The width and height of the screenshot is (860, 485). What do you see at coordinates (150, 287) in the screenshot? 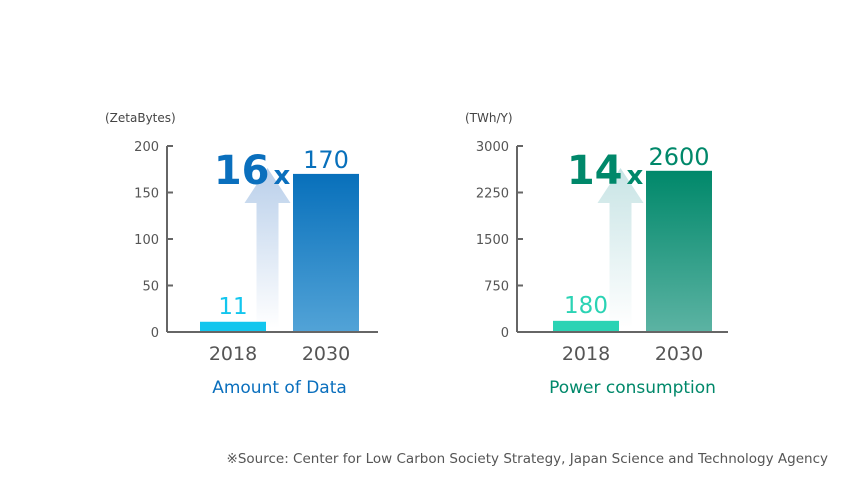
I see `y-tick-label: 50` at bounding box center [150, 287].